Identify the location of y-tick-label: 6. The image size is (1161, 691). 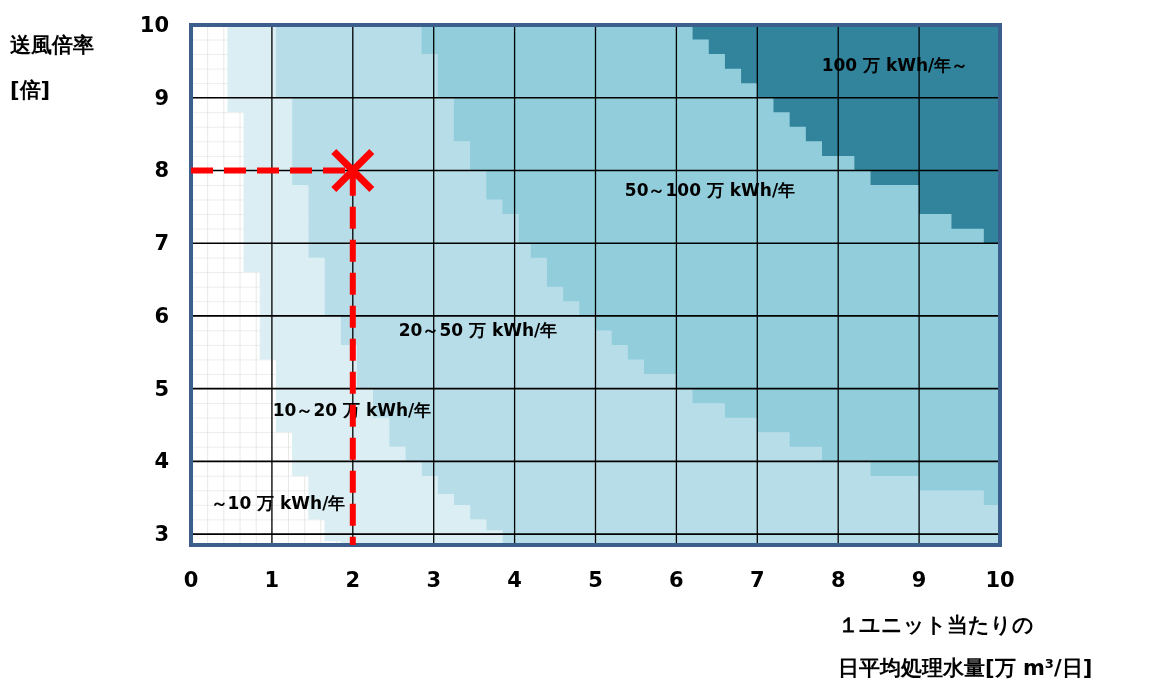
(161, 315).